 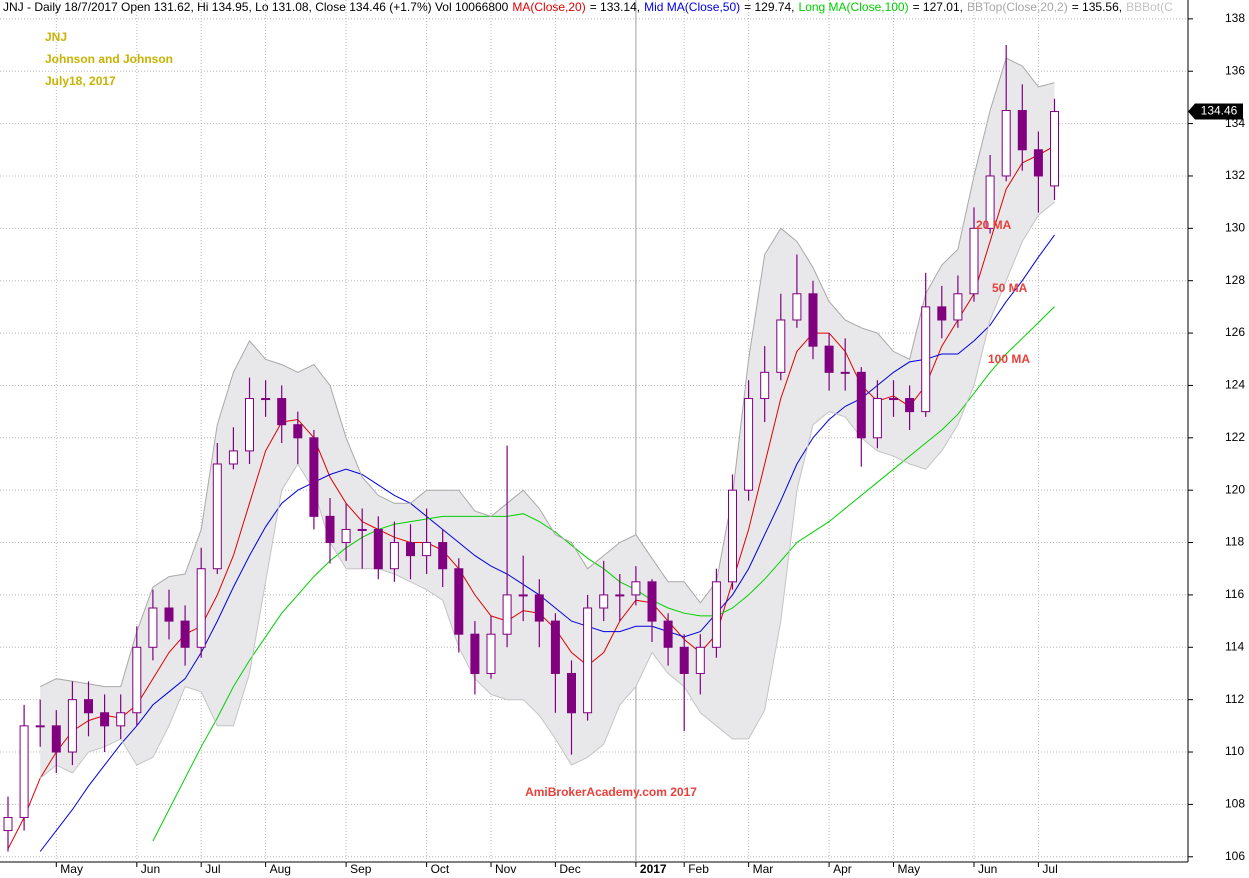 I want to click on y-tick-label: 120, so click(x=1235, y=489).